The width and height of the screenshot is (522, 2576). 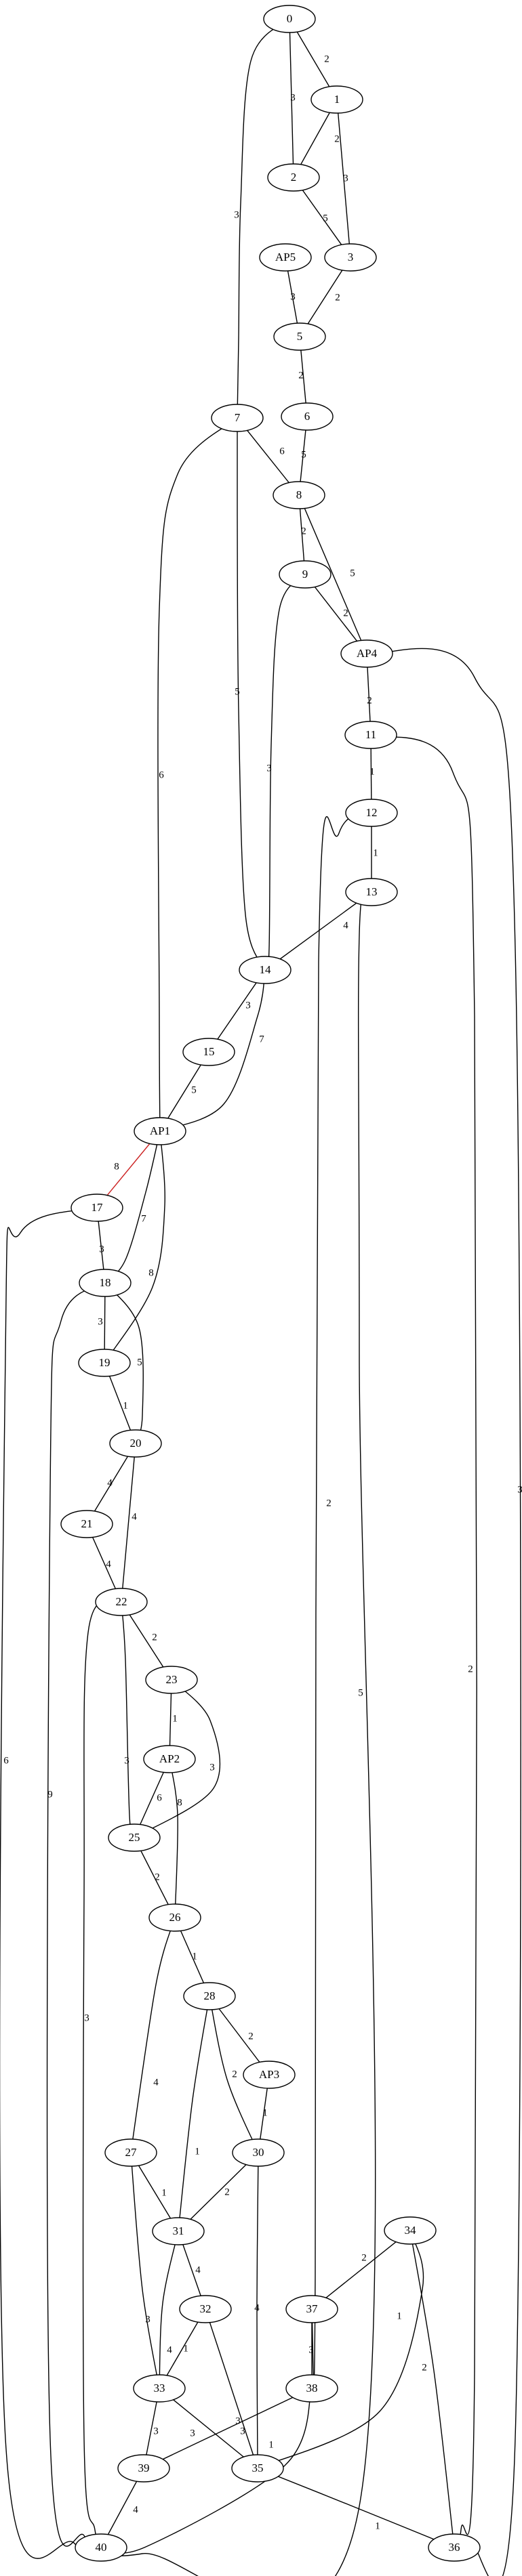 I want to click on edge-label-ap2-26: 8, so click(x=179, y=1802).